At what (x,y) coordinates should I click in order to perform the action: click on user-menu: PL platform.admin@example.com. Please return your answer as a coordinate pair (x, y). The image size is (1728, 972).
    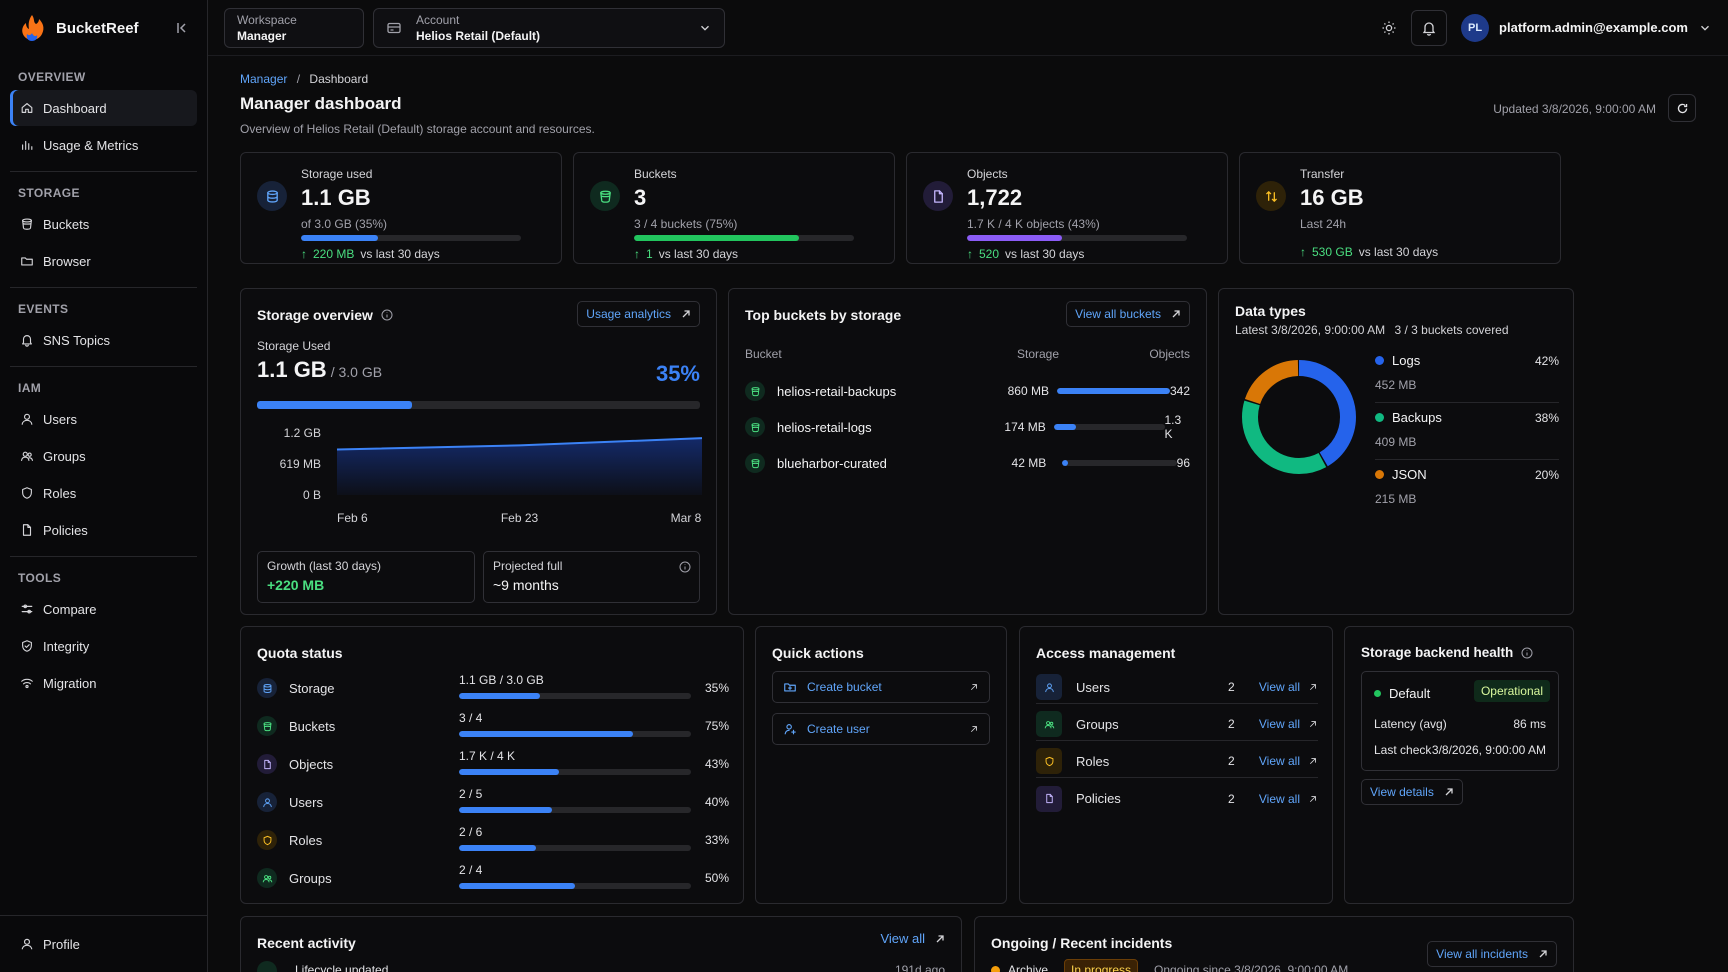
    Looking at the image, I should click on (1586, 27).